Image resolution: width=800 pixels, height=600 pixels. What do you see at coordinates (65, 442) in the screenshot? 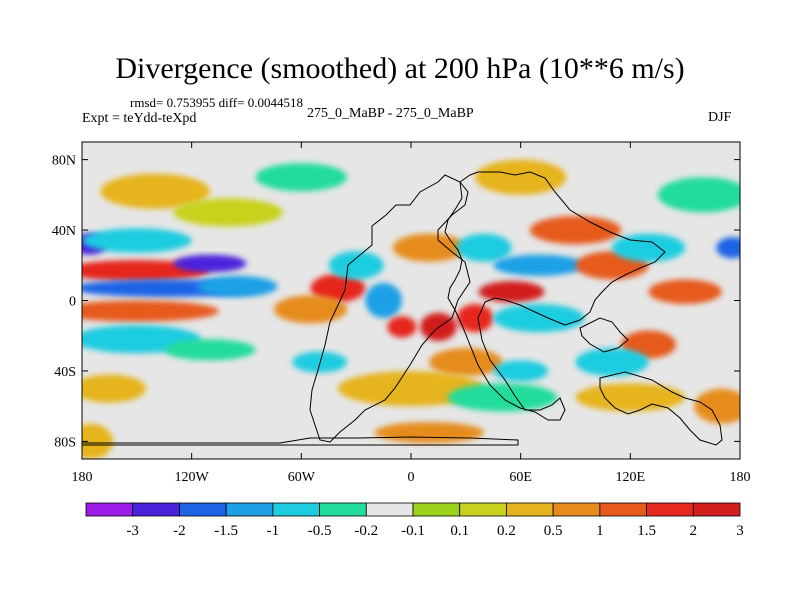
I see `y-tick-label-4: 80S` at bounding box center [65, 442].